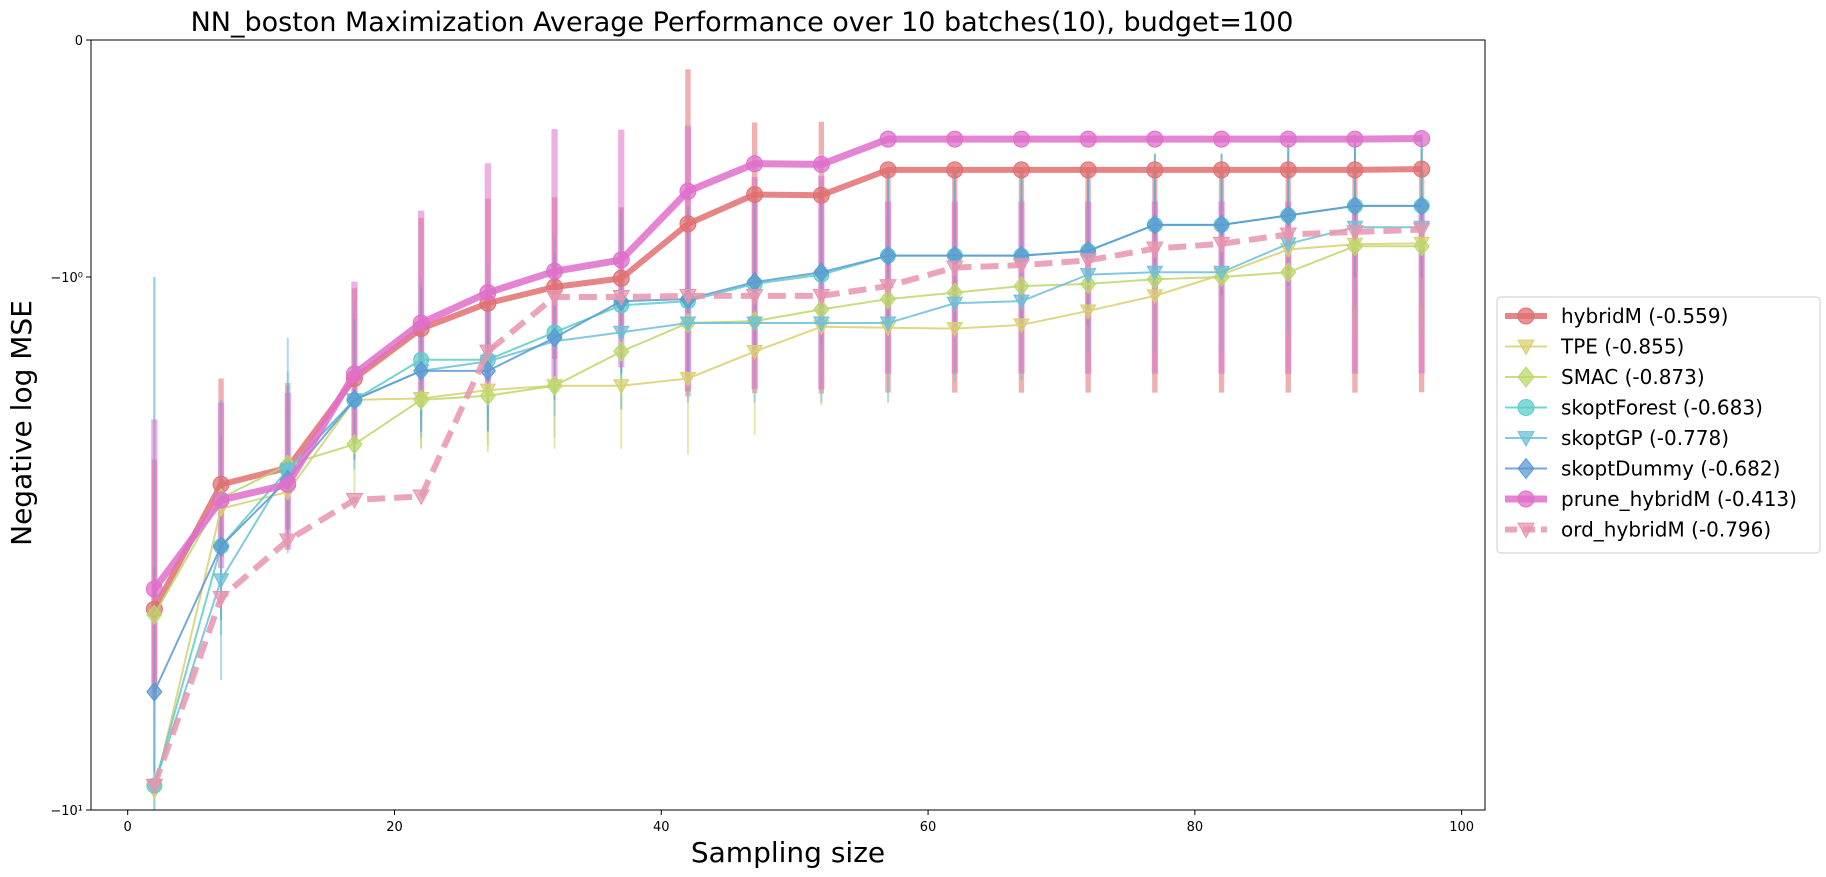 Image resolution: width=1826 pixels, height=877 pixels. What do you see at coordinates (1461, 827) in the screenshot?
I see `x-tick-label: 100` at bounding box center [1461, 827].